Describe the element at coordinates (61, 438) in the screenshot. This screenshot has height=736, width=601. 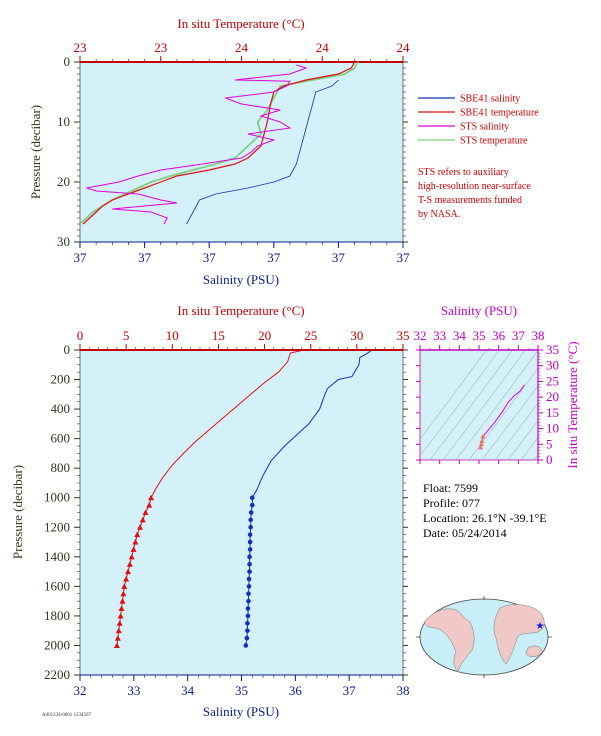
I see `bottom-pressure-tick-label: 600` at that location.